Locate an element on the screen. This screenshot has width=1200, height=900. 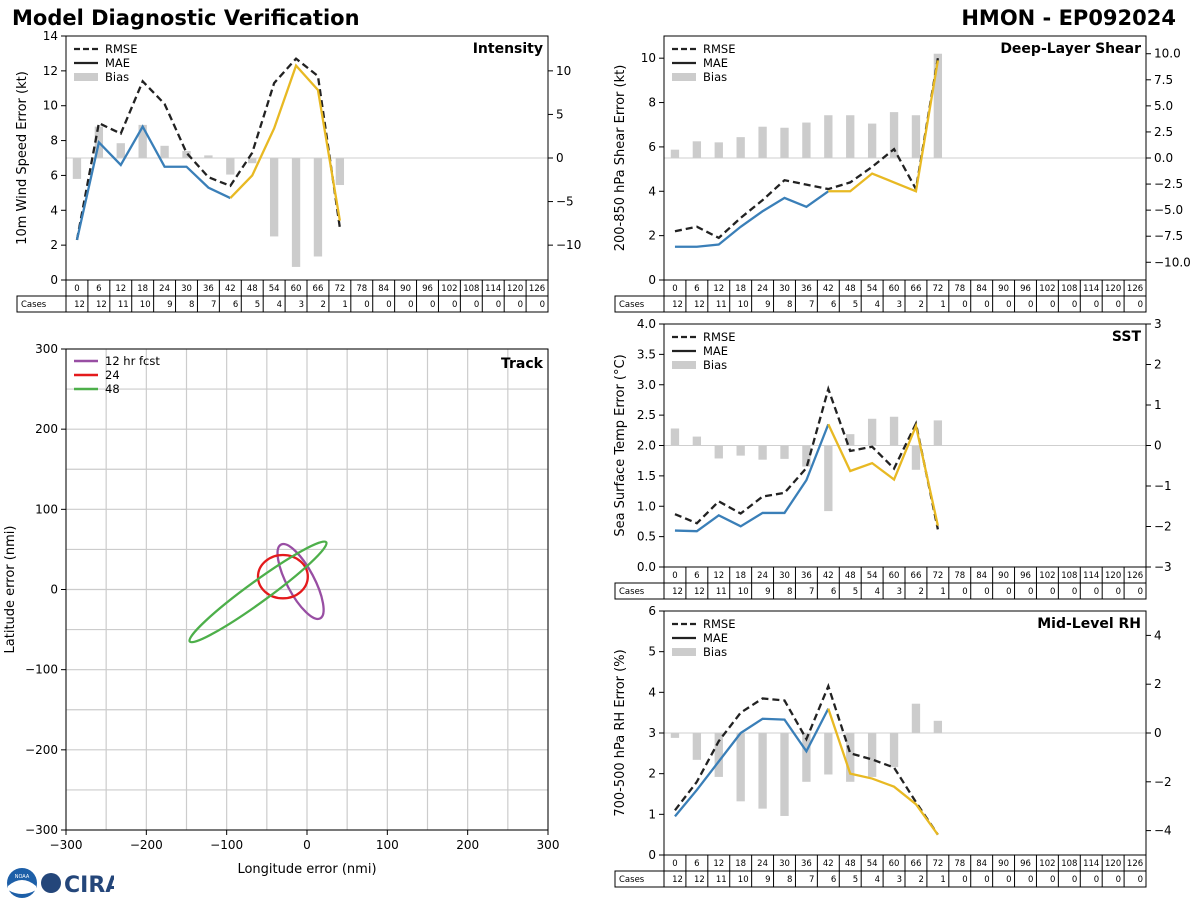
y2-tick-label: −3 is located at coordinates (1163, 567).